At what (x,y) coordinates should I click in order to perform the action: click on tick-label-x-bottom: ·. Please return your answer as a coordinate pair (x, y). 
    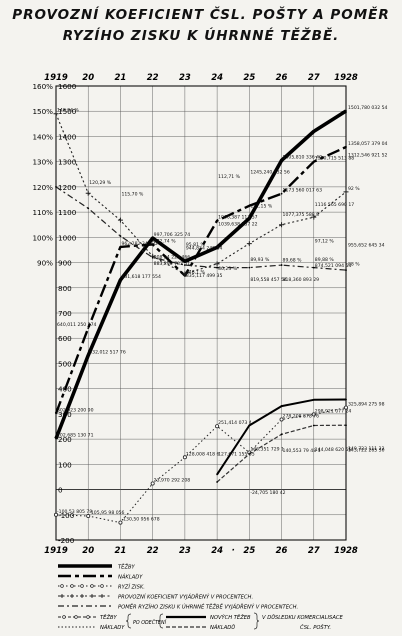
    Looking at the image, I should click on (233, 551).